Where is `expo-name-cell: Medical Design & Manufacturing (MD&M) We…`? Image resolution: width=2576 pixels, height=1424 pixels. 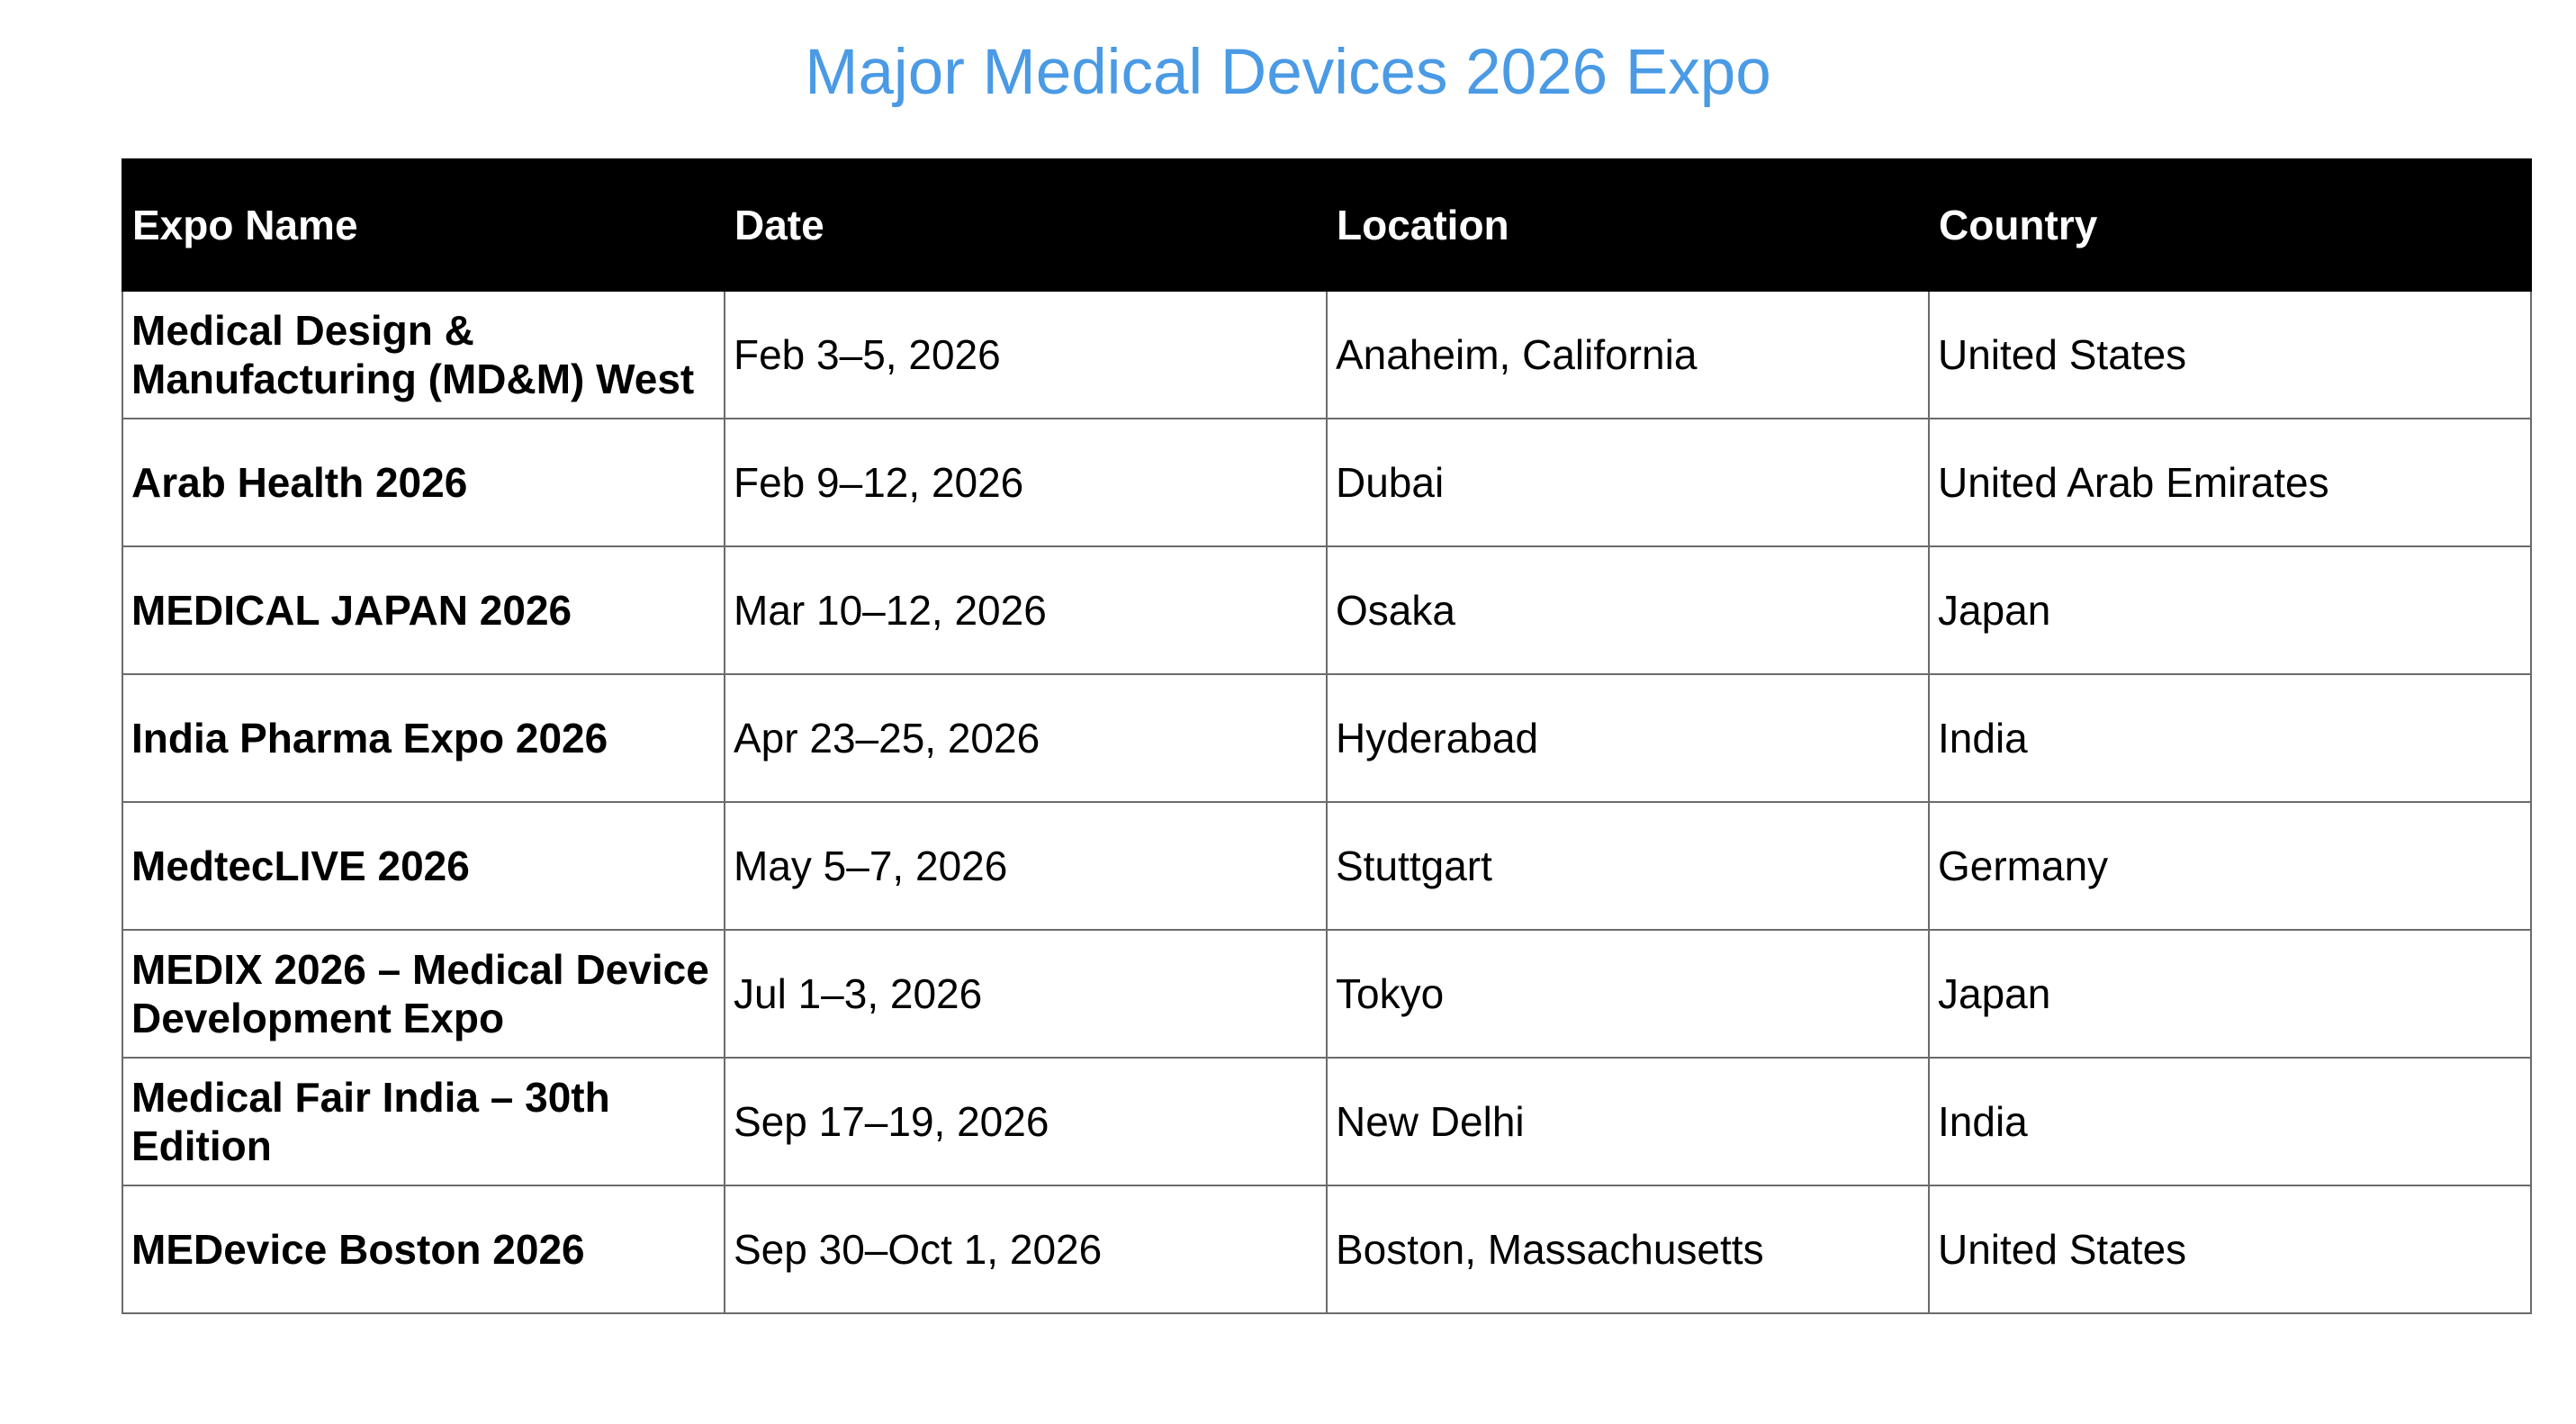
expo-name-cell: Medical Design & Manufacturing (MD&M) We… is located at coordinates (423, 354).